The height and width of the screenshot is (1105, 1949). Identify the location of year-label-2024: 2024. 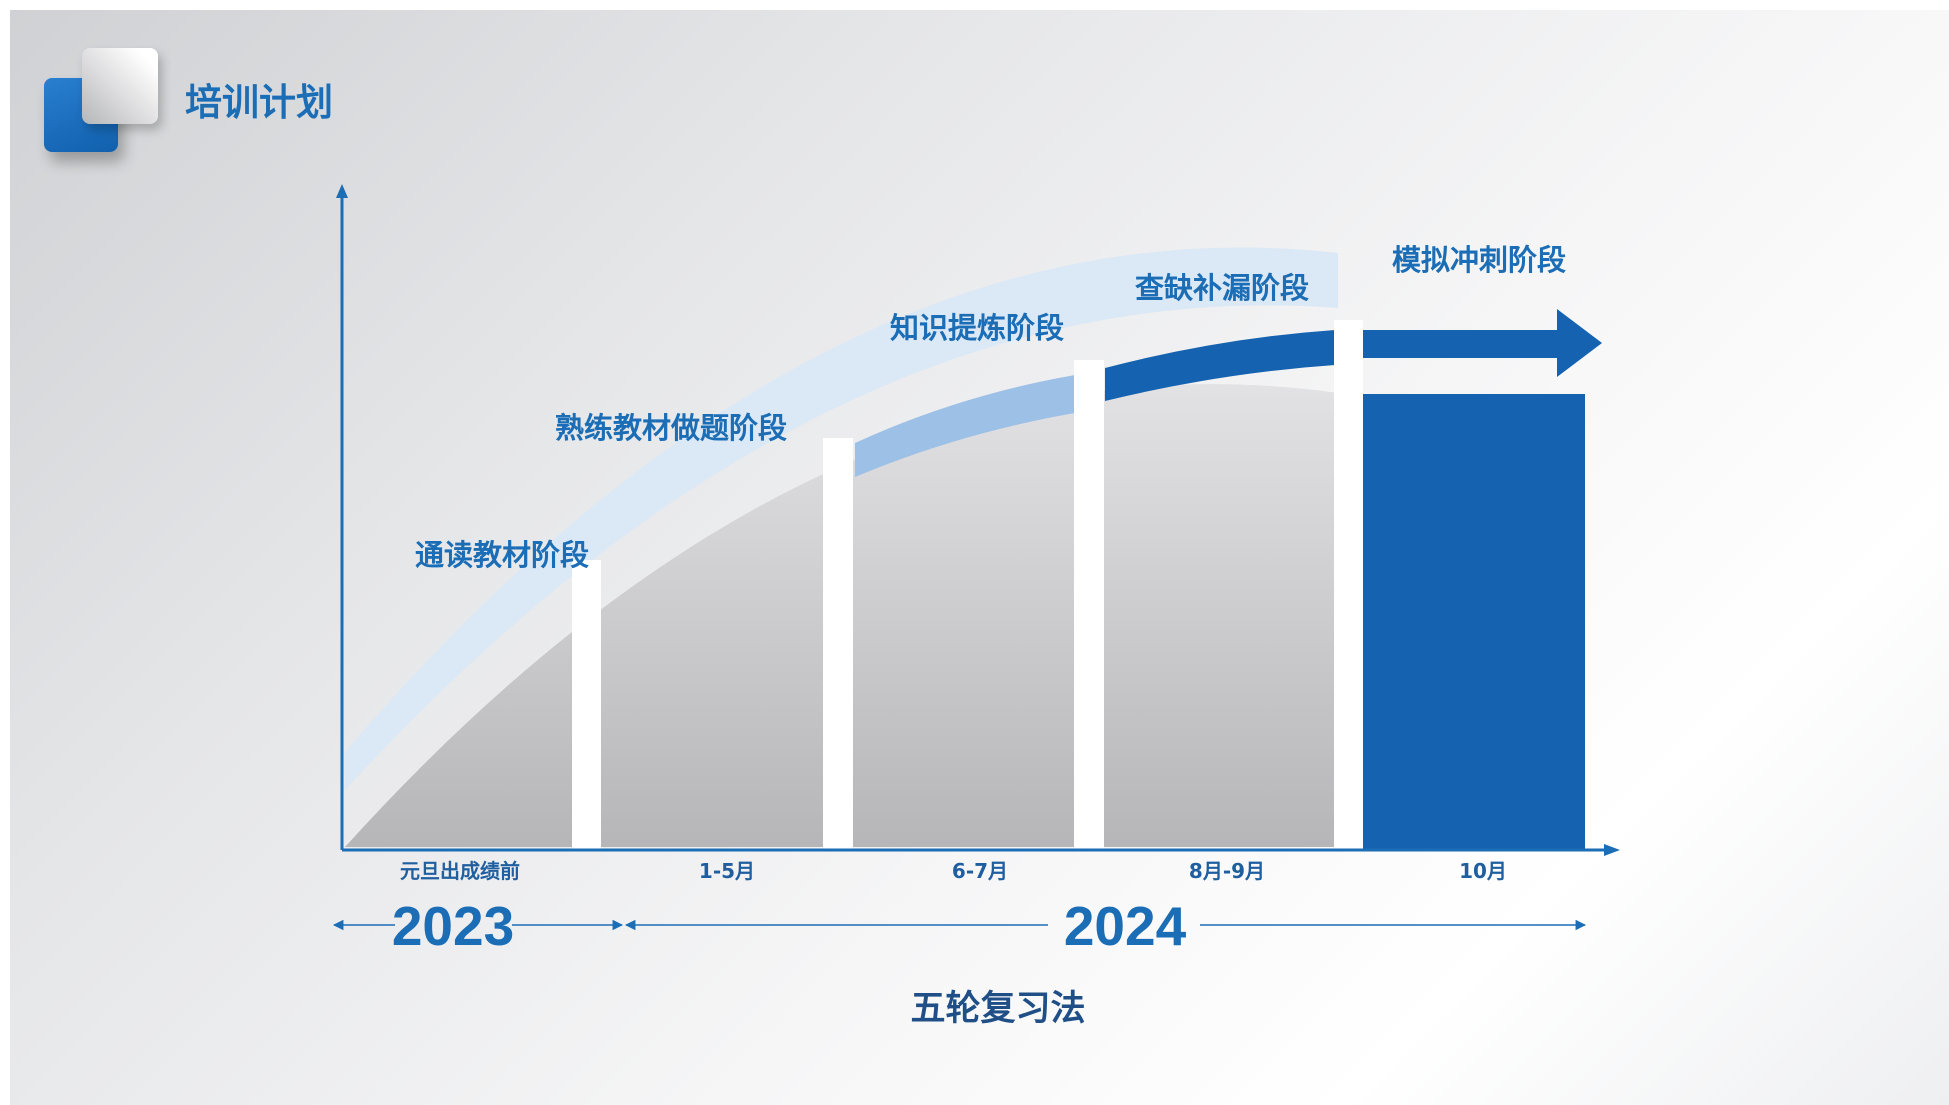
(1125, 926).